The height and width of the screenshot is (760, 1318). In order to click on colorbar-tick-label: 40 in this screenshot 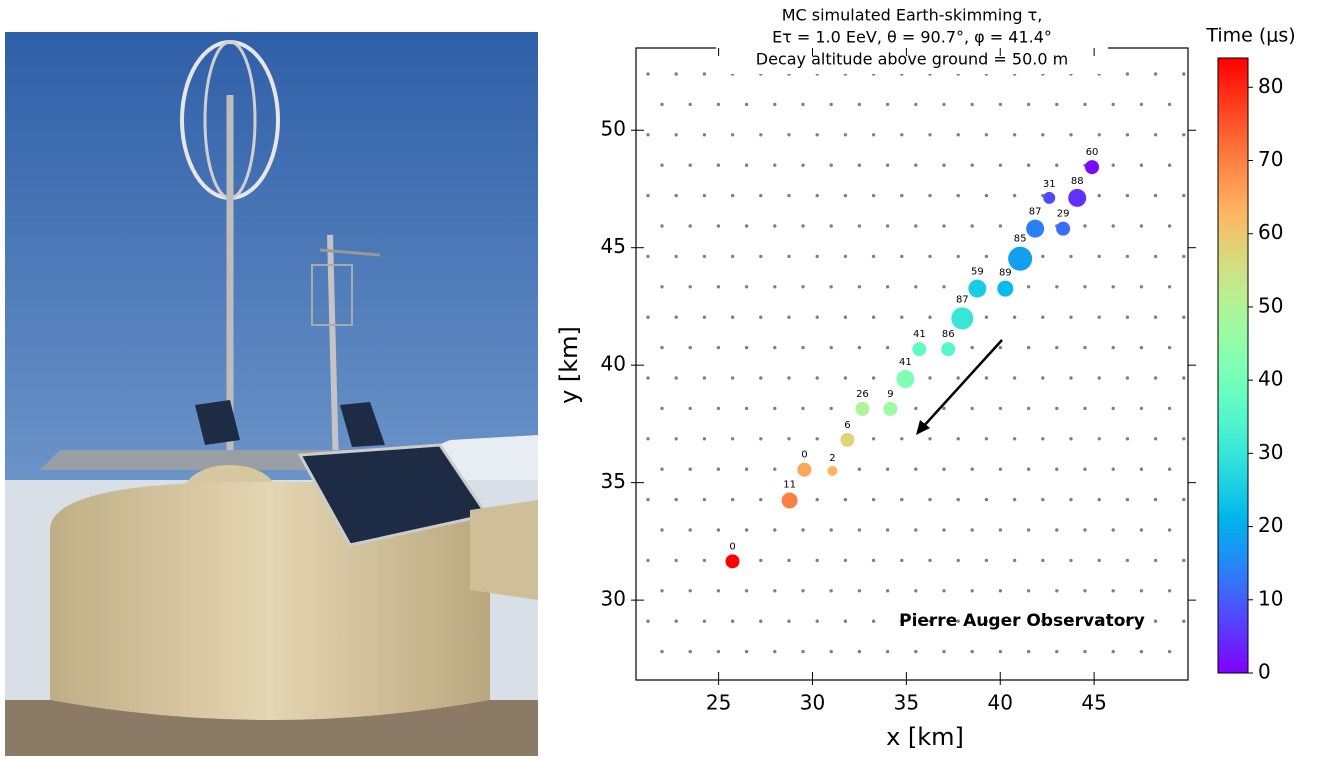, I will do `click(1270, 379)`.